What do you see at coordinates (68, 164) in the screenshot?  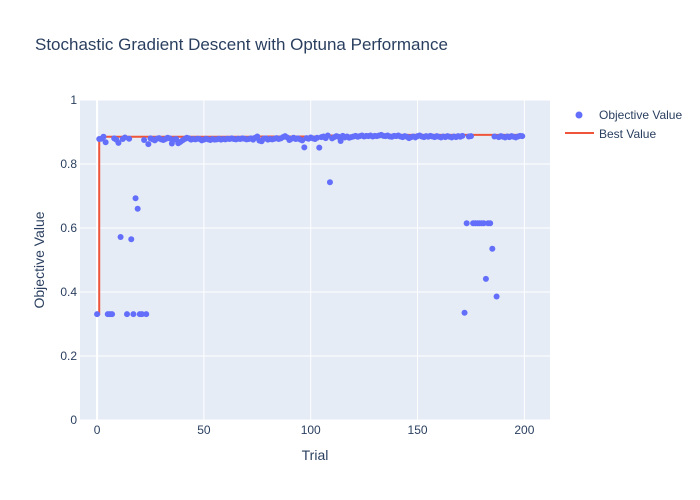 I see `y-tick-label: 0.8` at bounding box center [68, 164].